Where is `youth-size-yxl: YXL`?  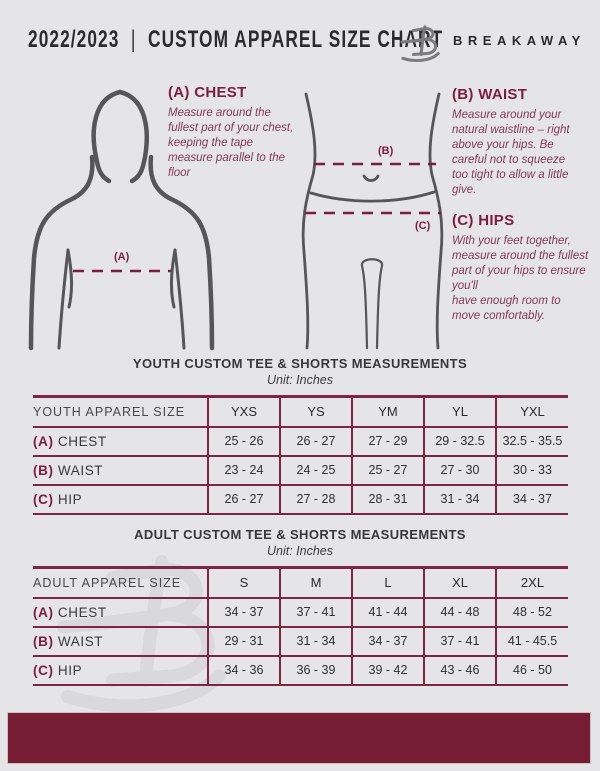 youth-size-yxl: YXL is located at coordinates (531, 411).